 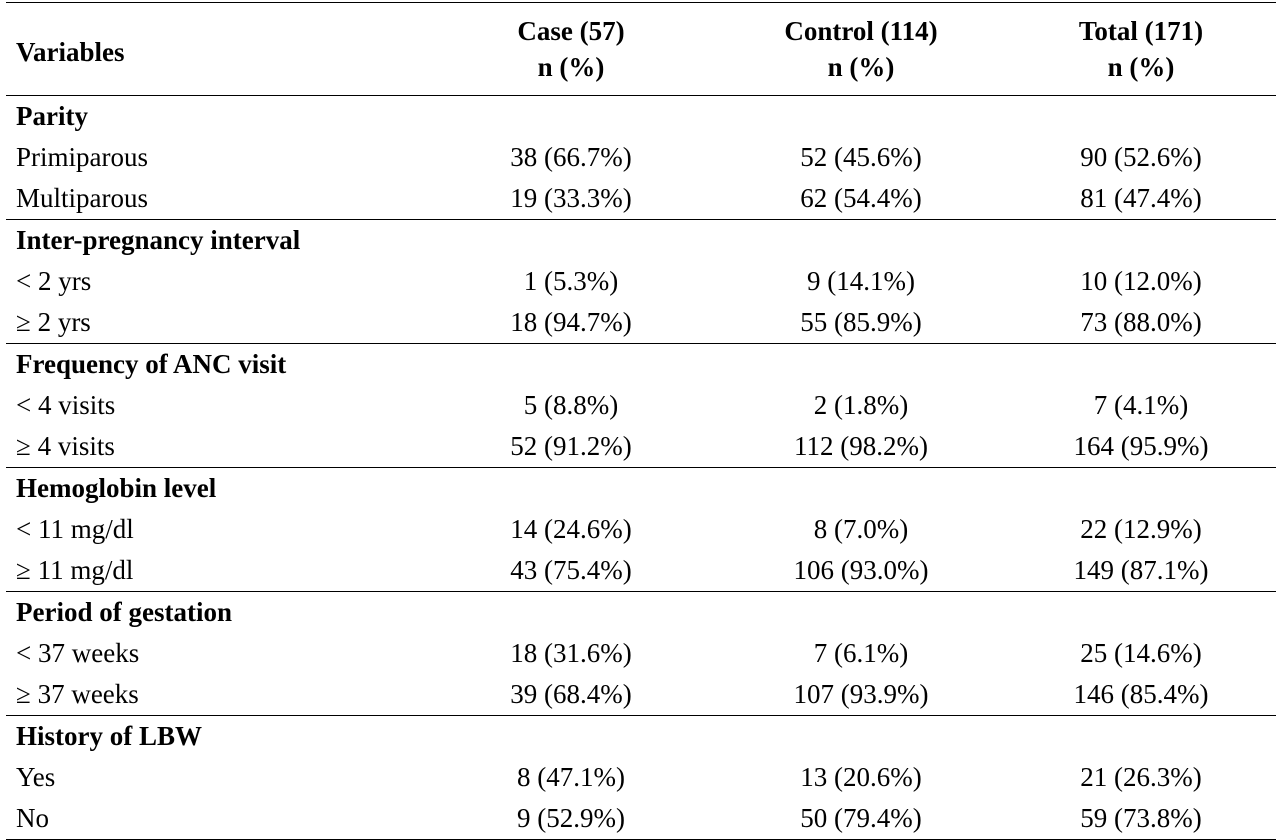 What do you see at coordinates (36, 777) in the screenshot?
I see `row-label: Yes` at bounding box center [36, 777].